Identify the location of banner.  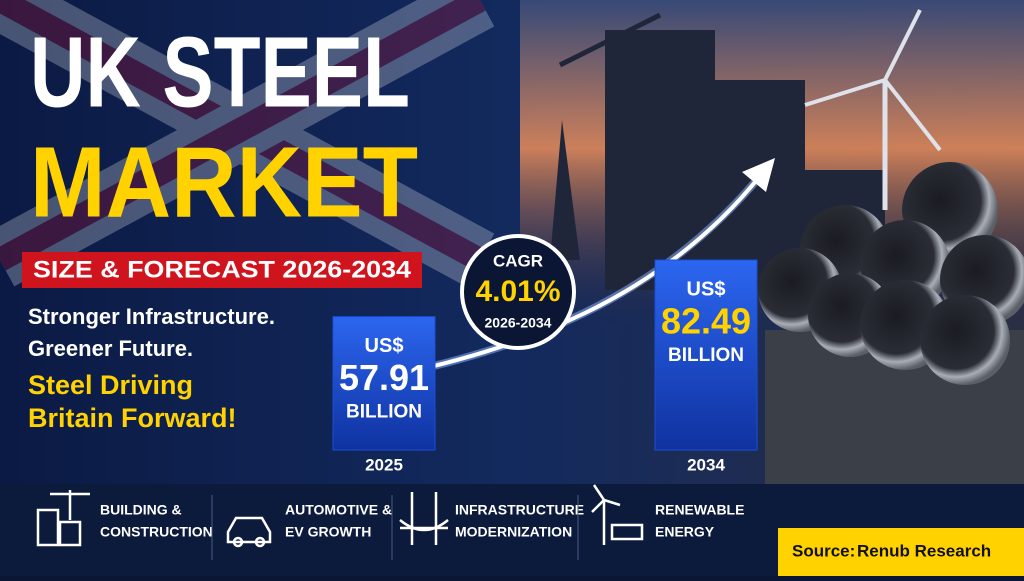
(222, 270).